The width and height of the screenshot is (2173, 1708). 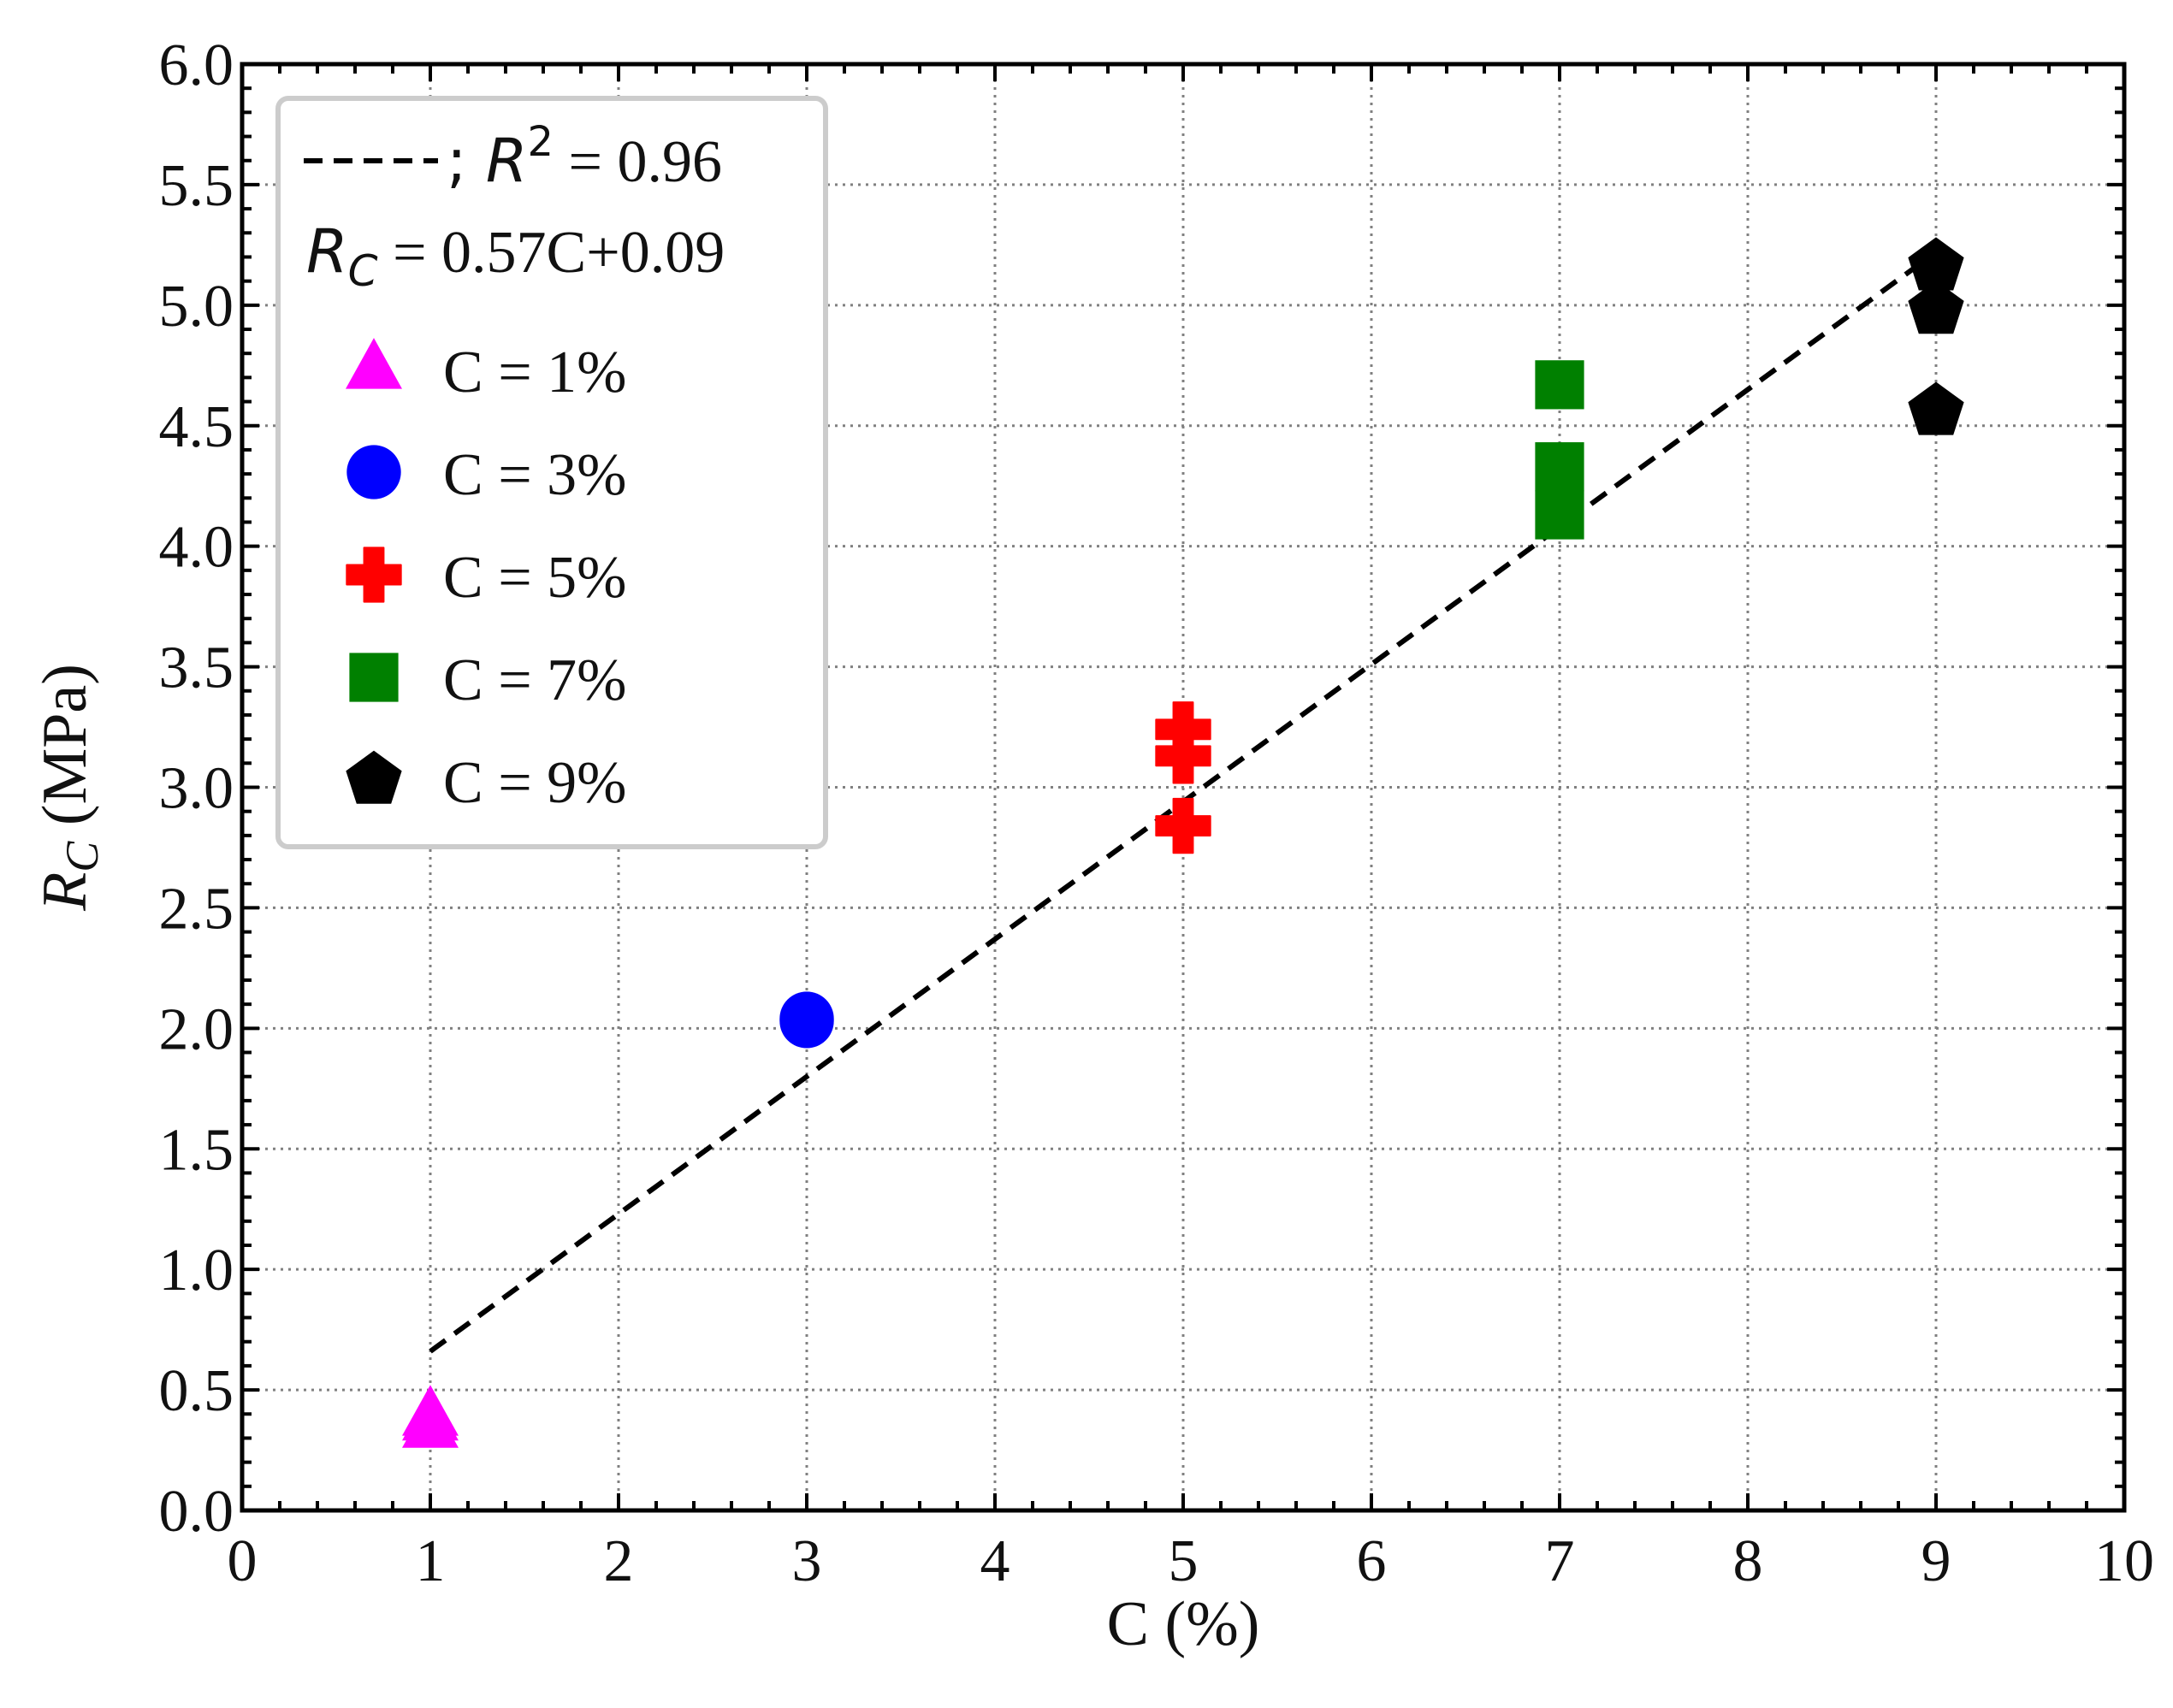 I want to click on x-tick-label: 7, so click(x=1560, y=1561).